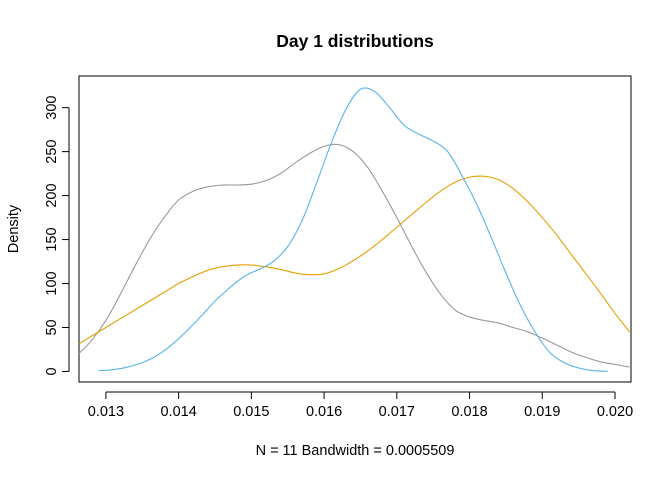 The width and height of the screenshot is (672, 480). I want to click on x-tick-label: 0.019, so click(542, 412).